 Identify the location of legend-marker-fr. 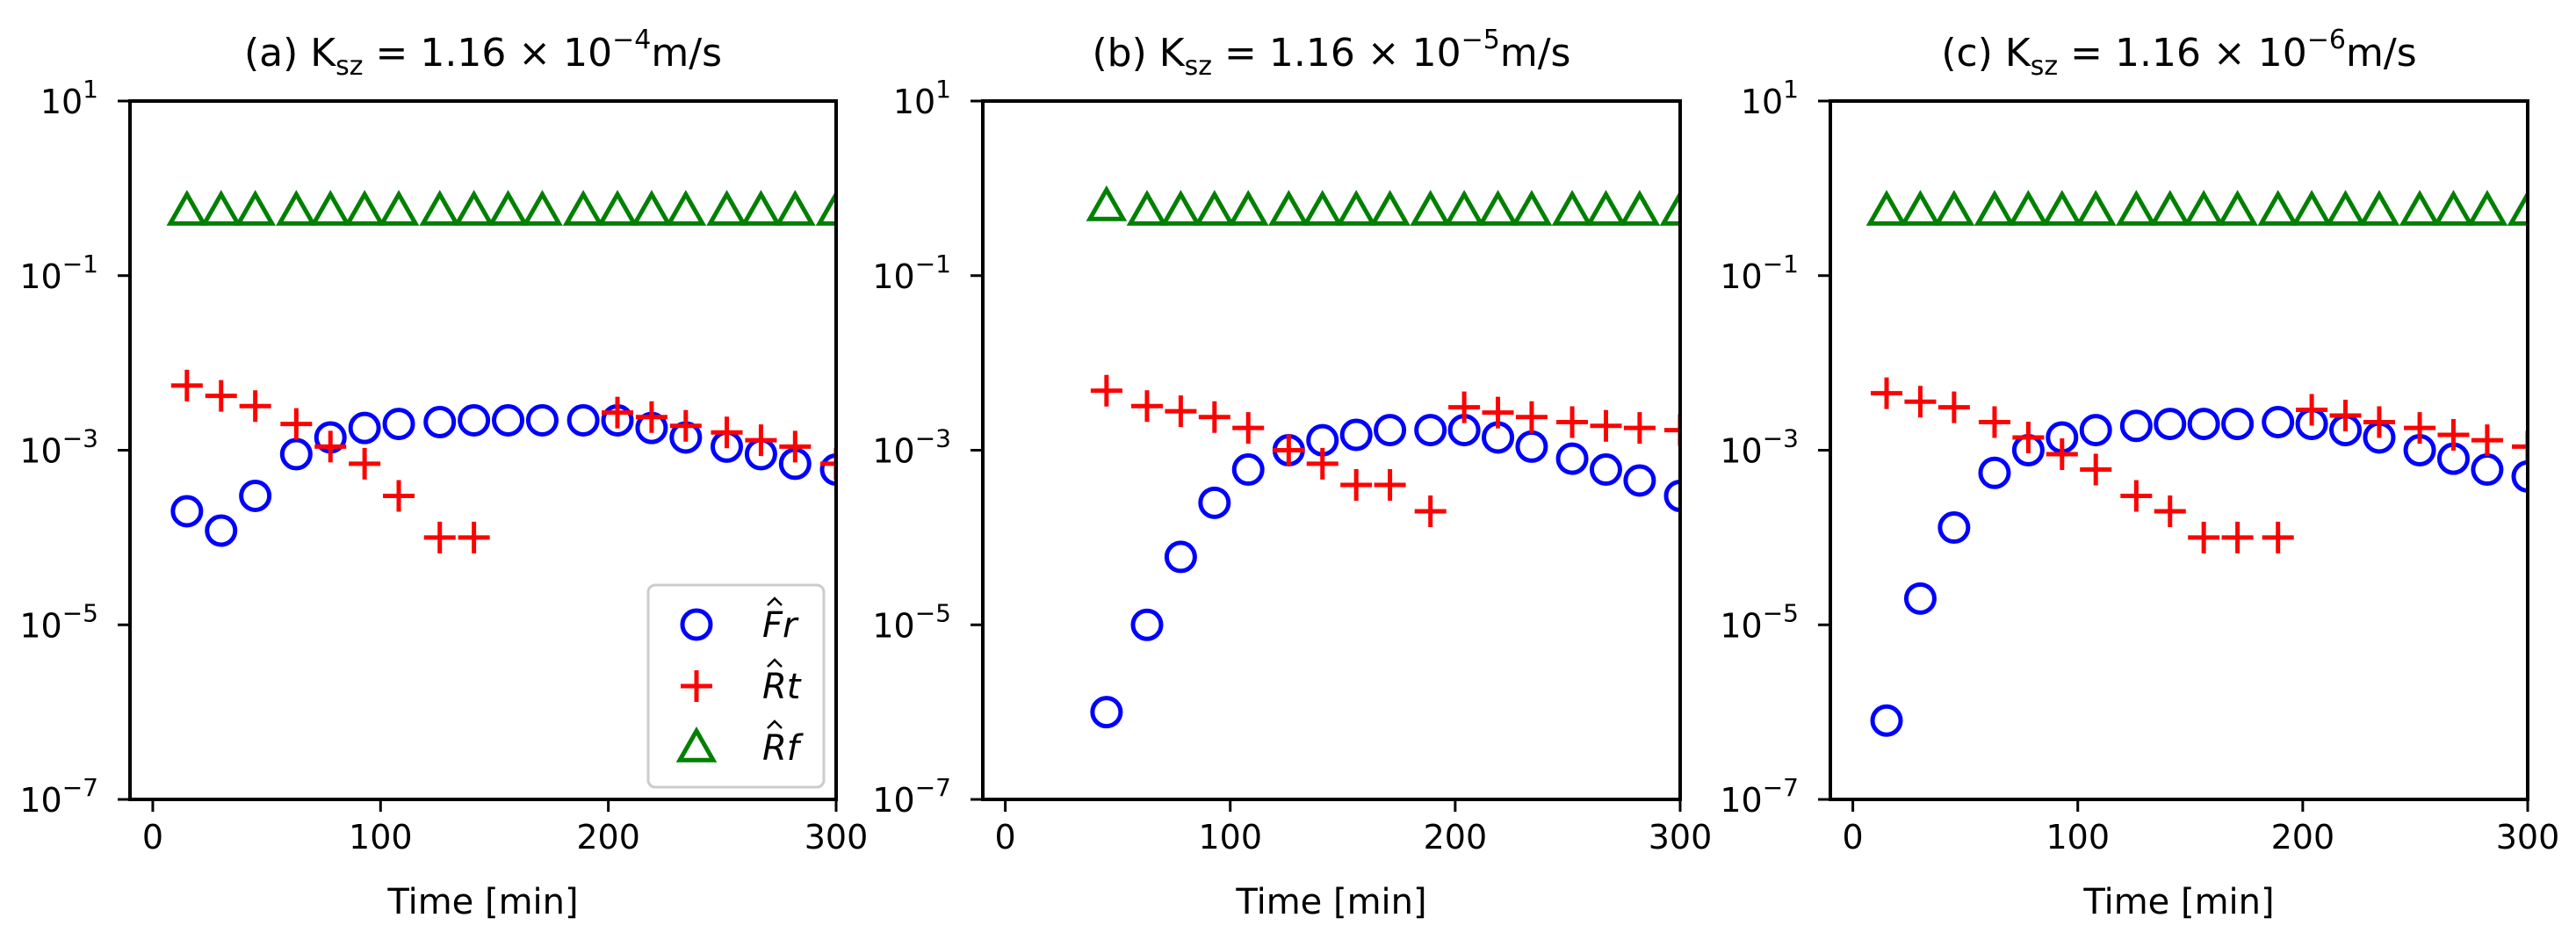
(696, 624).